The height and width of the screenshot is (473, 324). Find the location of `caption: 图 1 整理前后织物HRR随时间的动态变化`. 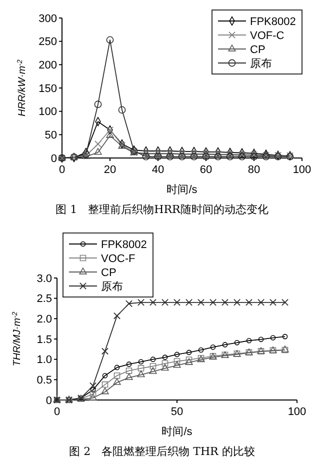

caption: 图 1 整理前后织物HRR随时间的动态变化 is located at coordinates (162, 209).